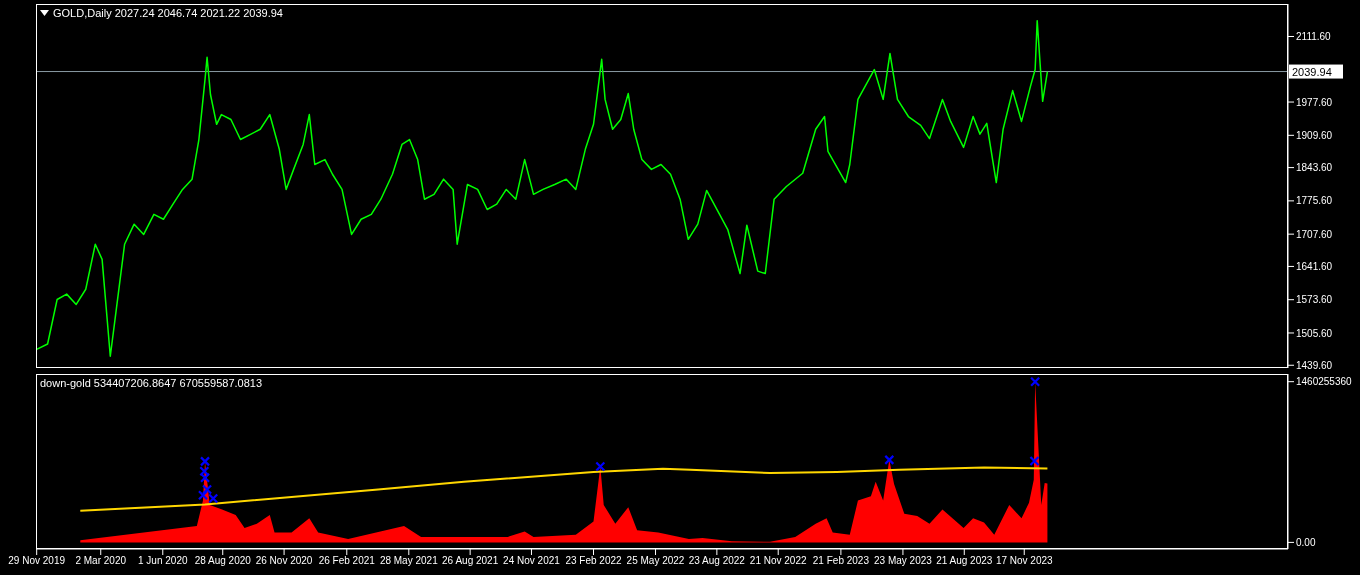  I want to click on y-tick-label: 1843.60, so click(1314, 168).